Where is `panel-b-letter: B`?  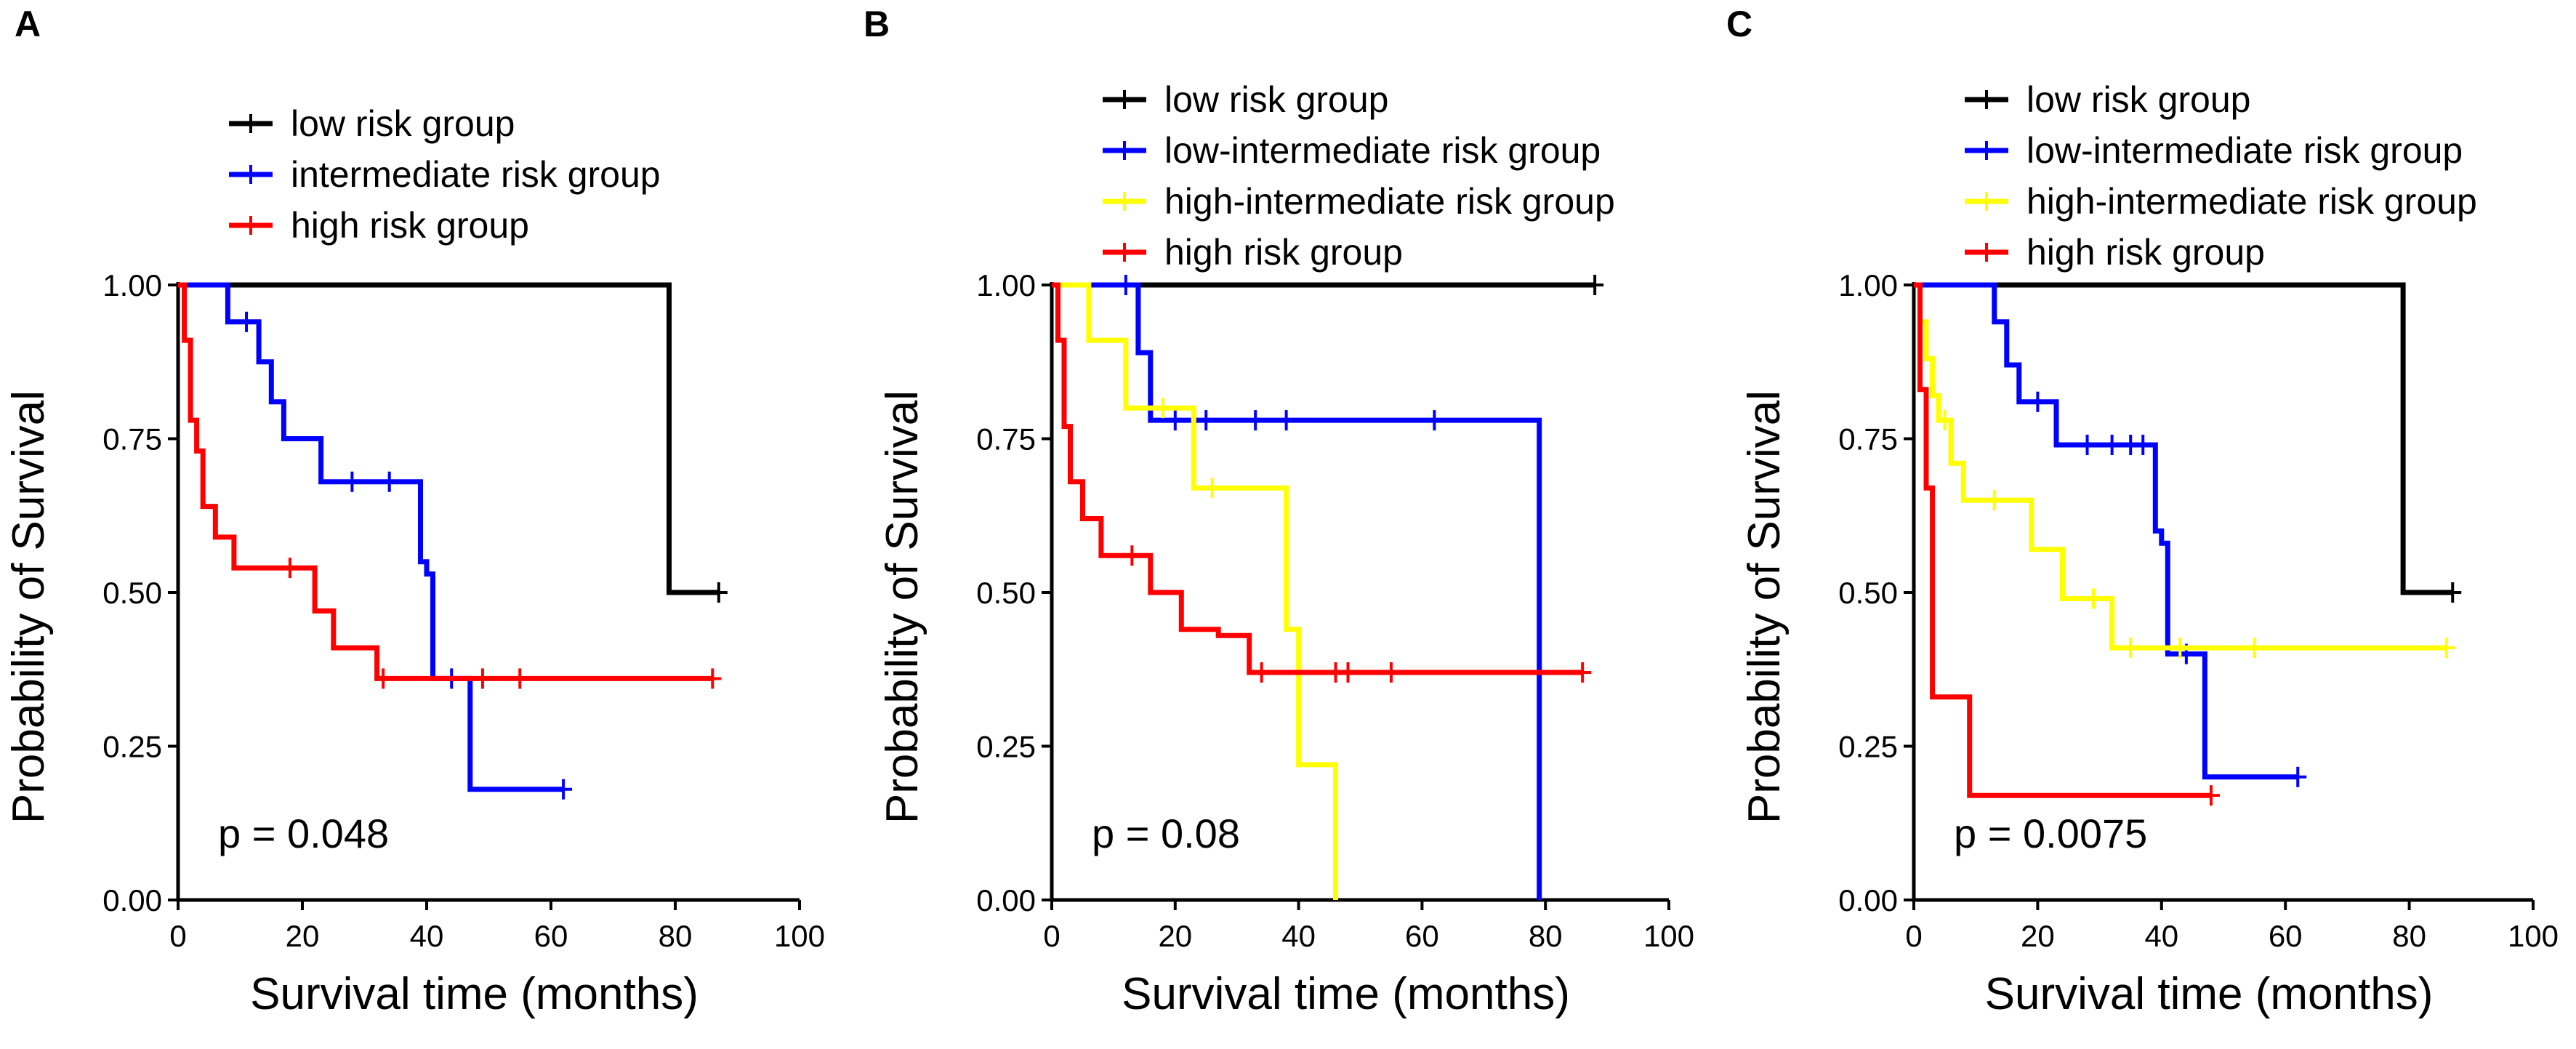
panel-b-letter: B is located at coordinates (877, 24).